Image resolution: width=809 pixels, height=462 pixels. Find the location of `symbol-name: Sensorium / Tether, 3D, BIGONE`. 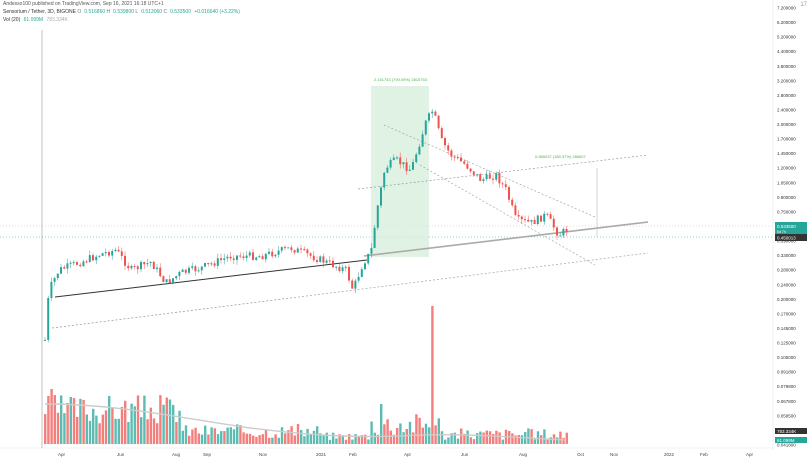

symbol-name: Sensorium / Tether, 3D, BIGONE is located at coordinates (39, 12).